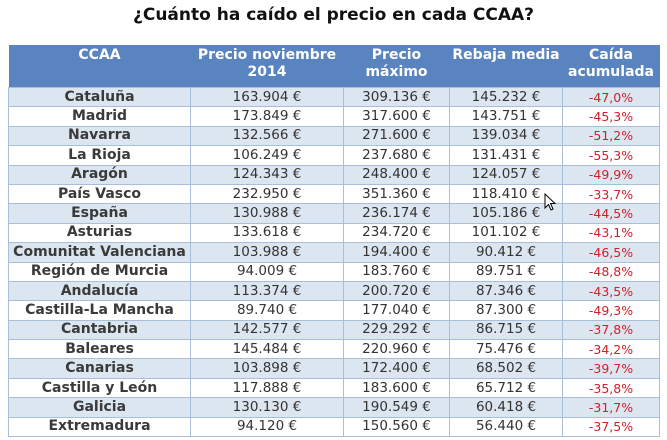 The height and width of the screenshot is (440, 667). What do you see at coordinates (99, 155) in the screenshot?
I see `region-name-cell: La Rioja` at bounding box center [99, 155].